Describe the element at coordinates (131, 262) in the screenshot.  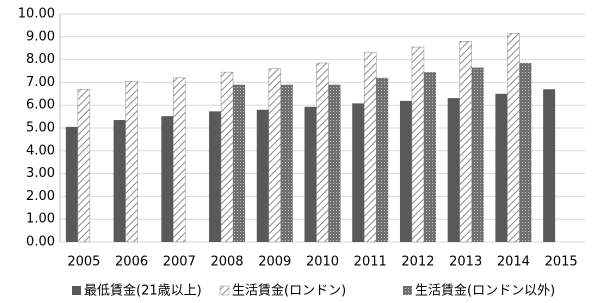
I see `x-tick-label: 2006` at that location.